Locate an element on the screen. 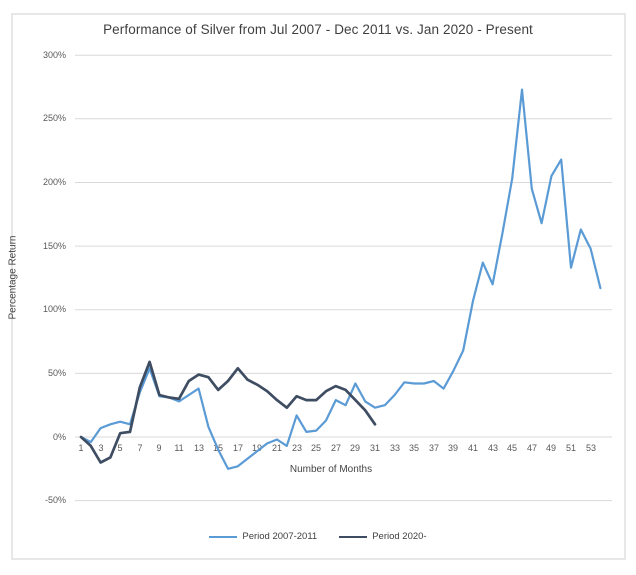  x-tick-label: 33 is located at coordinates (394, 448).